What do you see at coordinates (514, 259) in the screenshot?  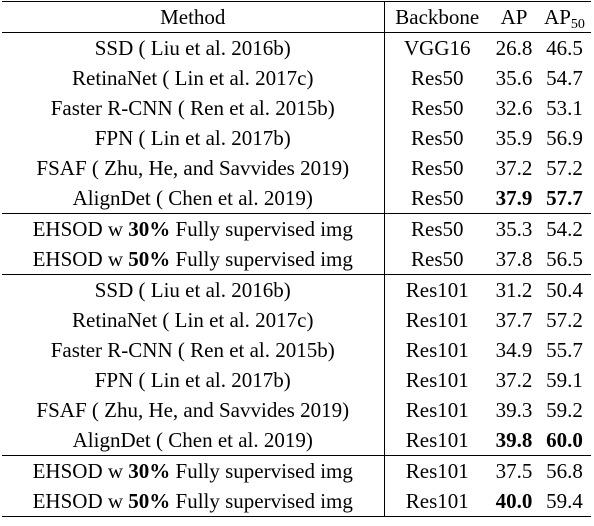 I see `cell-ap: 37.8` at bounding box center [514, 259].